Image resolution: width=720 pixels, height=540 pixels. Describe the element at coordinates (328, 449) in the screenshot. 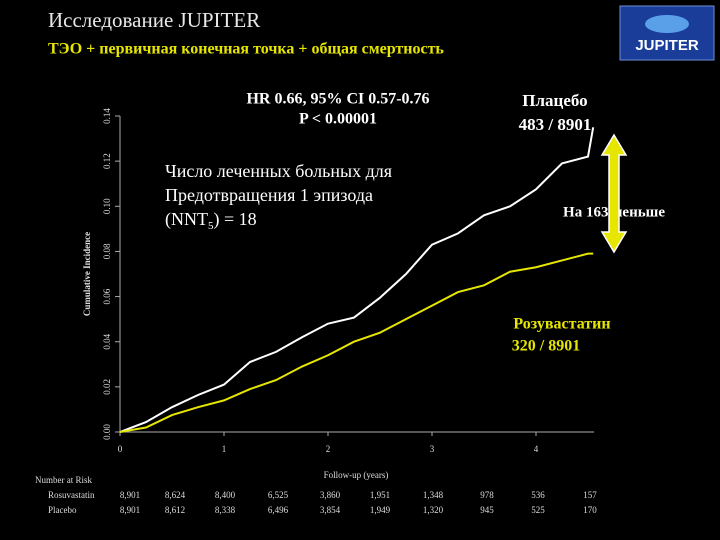

I see `x-tick-label: 2` at that location.